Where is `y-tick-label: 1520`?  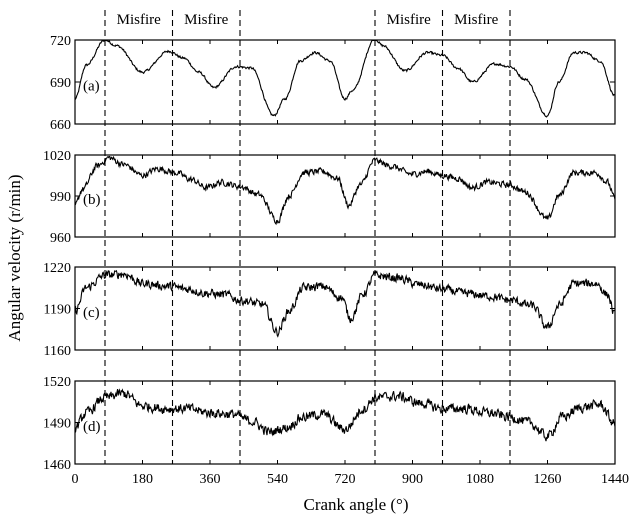
y-tick-label: 1520 is located at coordinates (57, 382).